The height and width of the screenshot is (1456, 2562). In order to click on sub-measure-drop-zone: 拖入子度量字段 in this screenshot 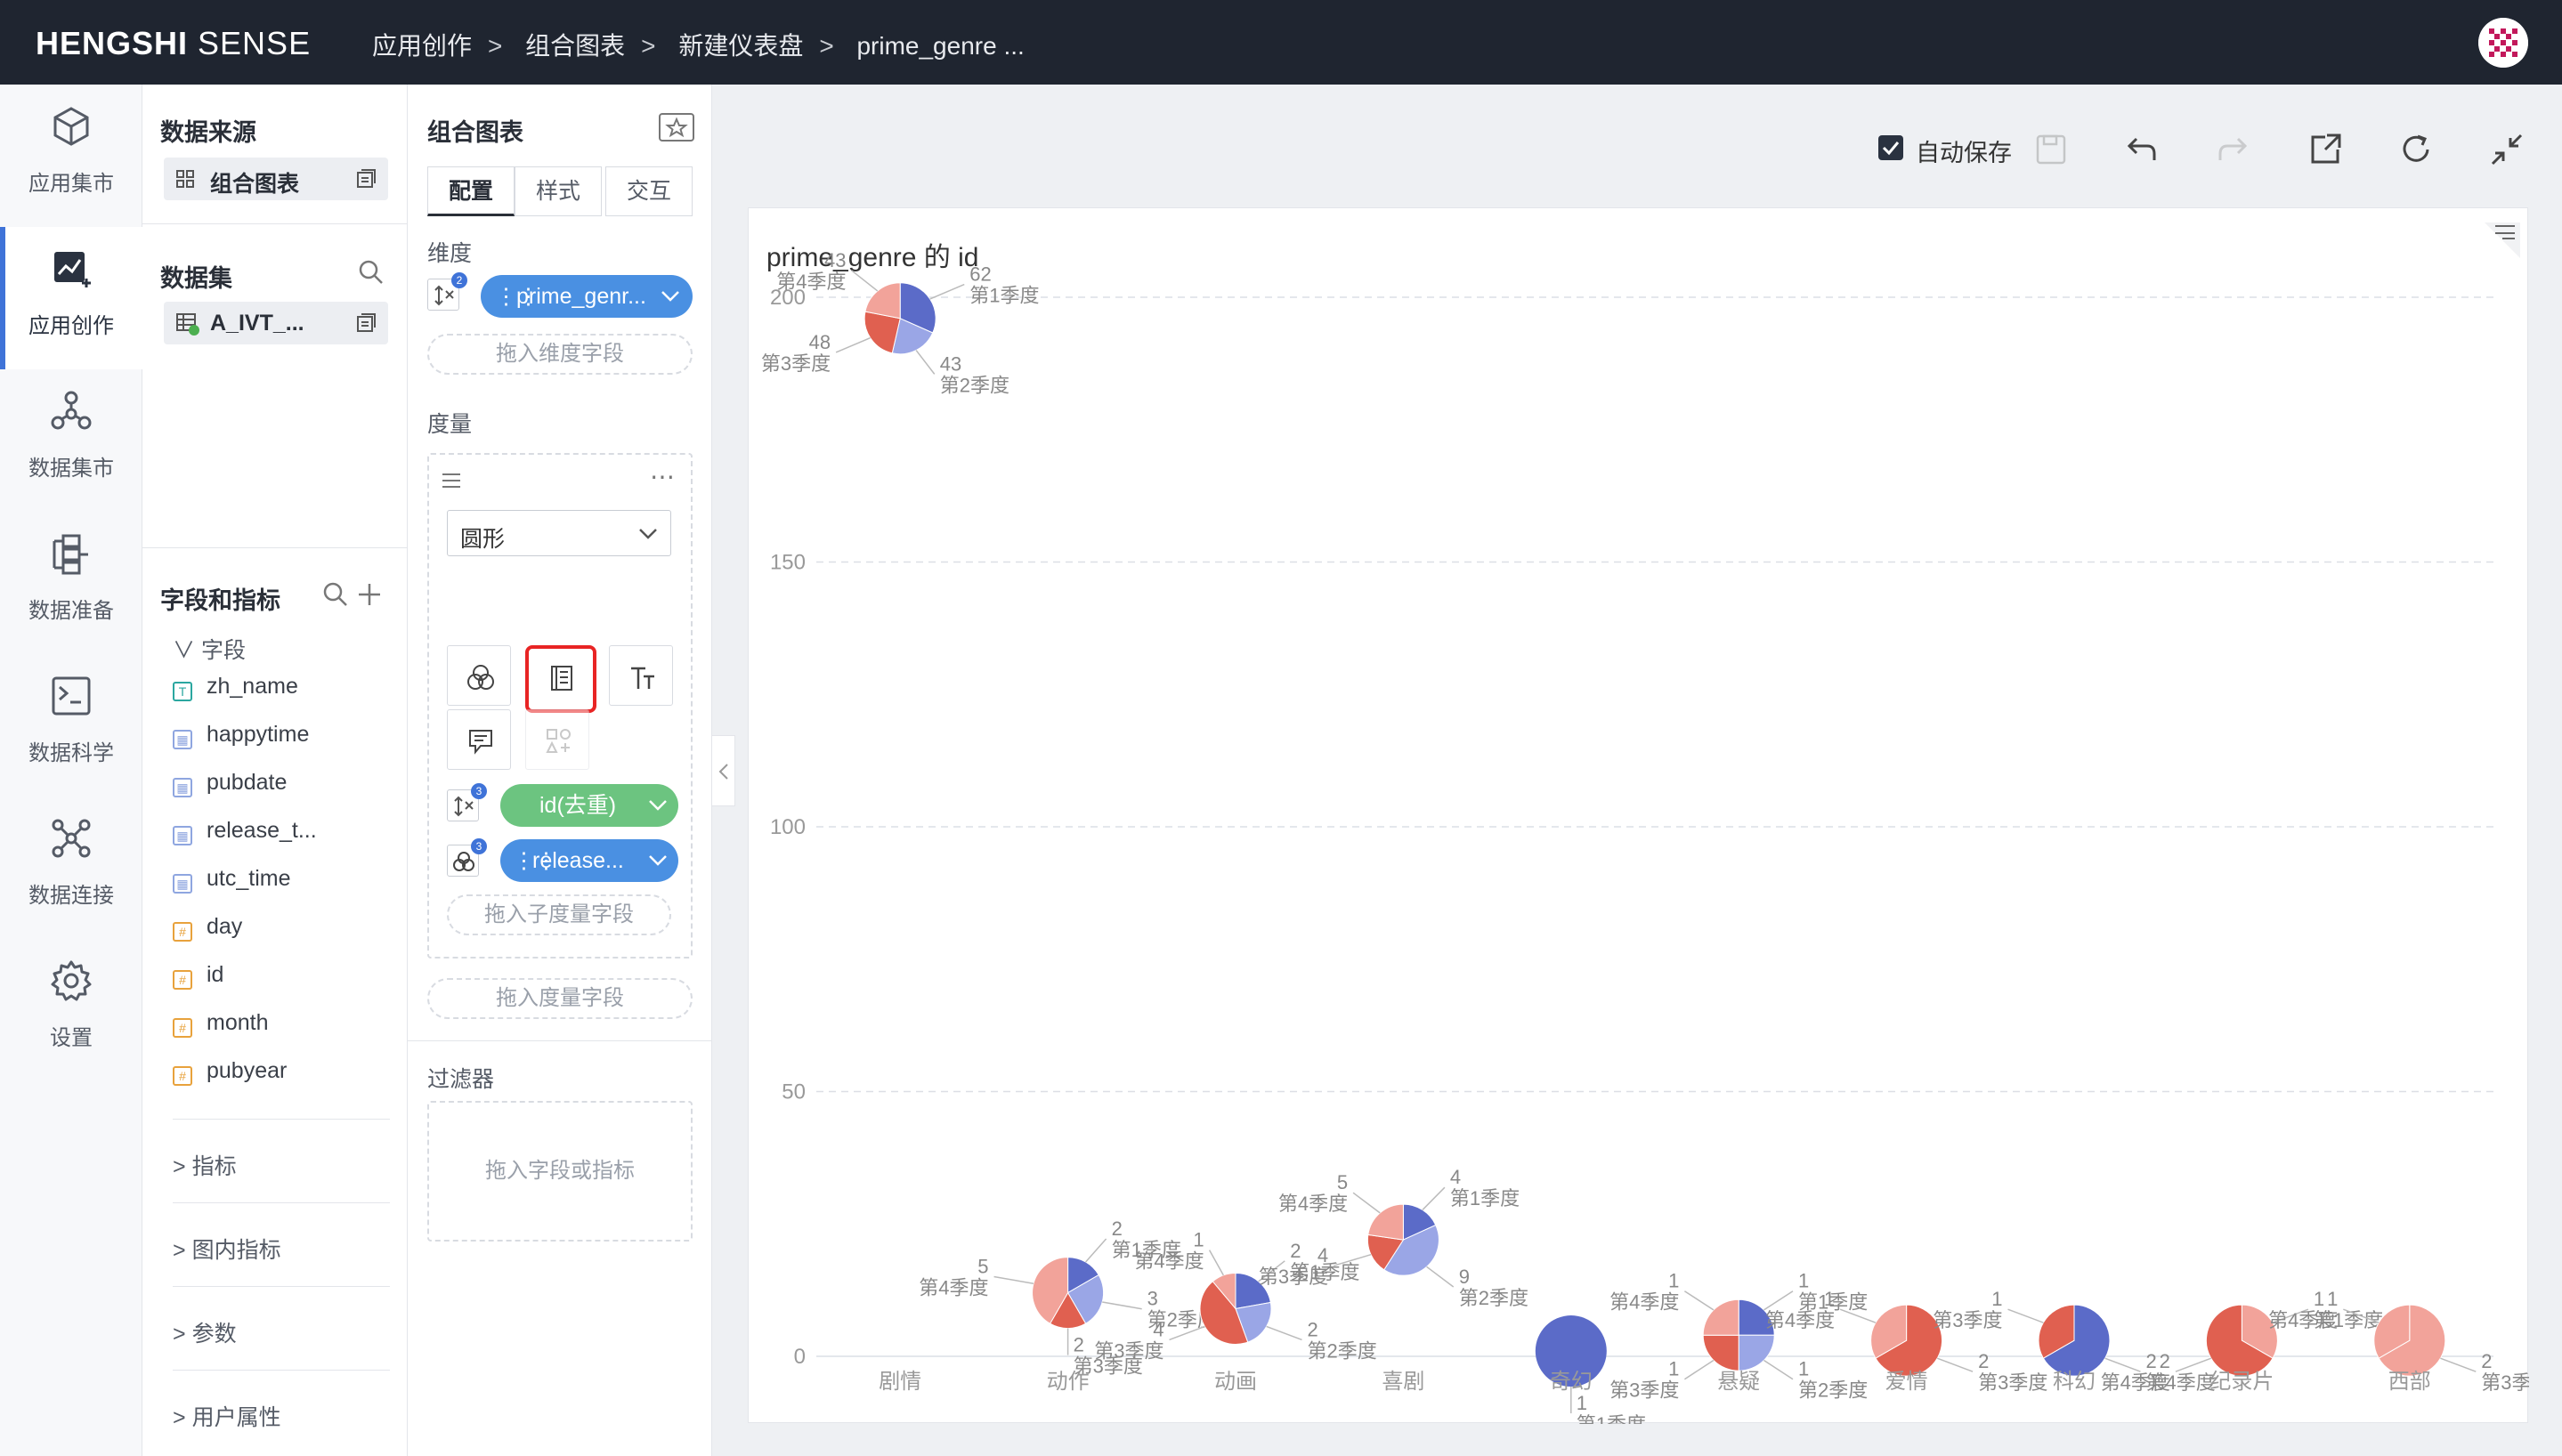, I will do `click(559, 915)`.